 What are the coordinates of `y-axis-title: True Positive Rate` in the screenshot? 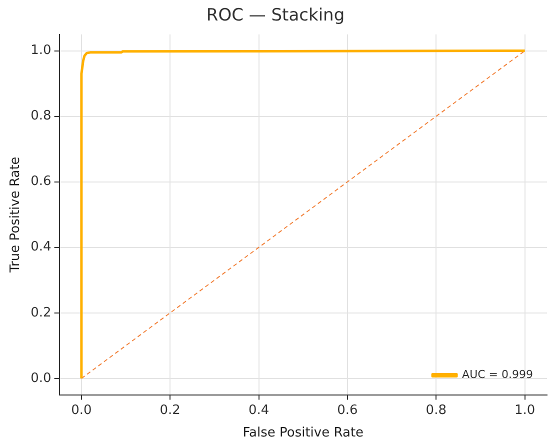 It's located at (16, 215).